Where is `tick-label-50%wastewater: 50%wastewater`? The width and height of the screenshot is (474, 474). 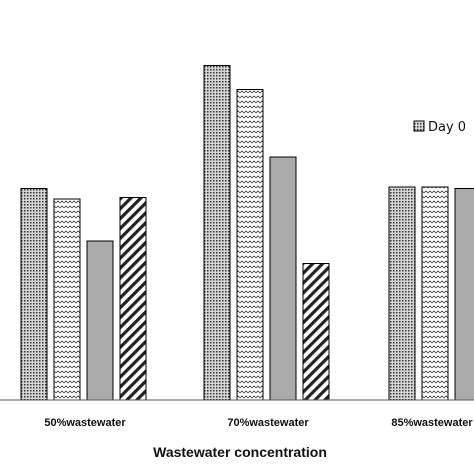
tick-label-50%wastewater: 50%wastewater is located at coordinates (85, 423).